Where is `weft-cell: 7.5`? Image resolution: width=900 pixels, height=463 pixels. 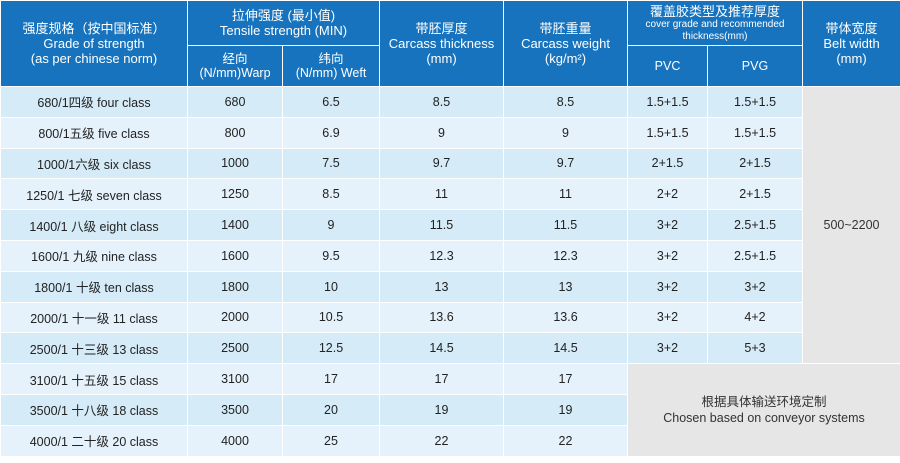
weft-cell: 7.5 is located at coordinates (331, 163).